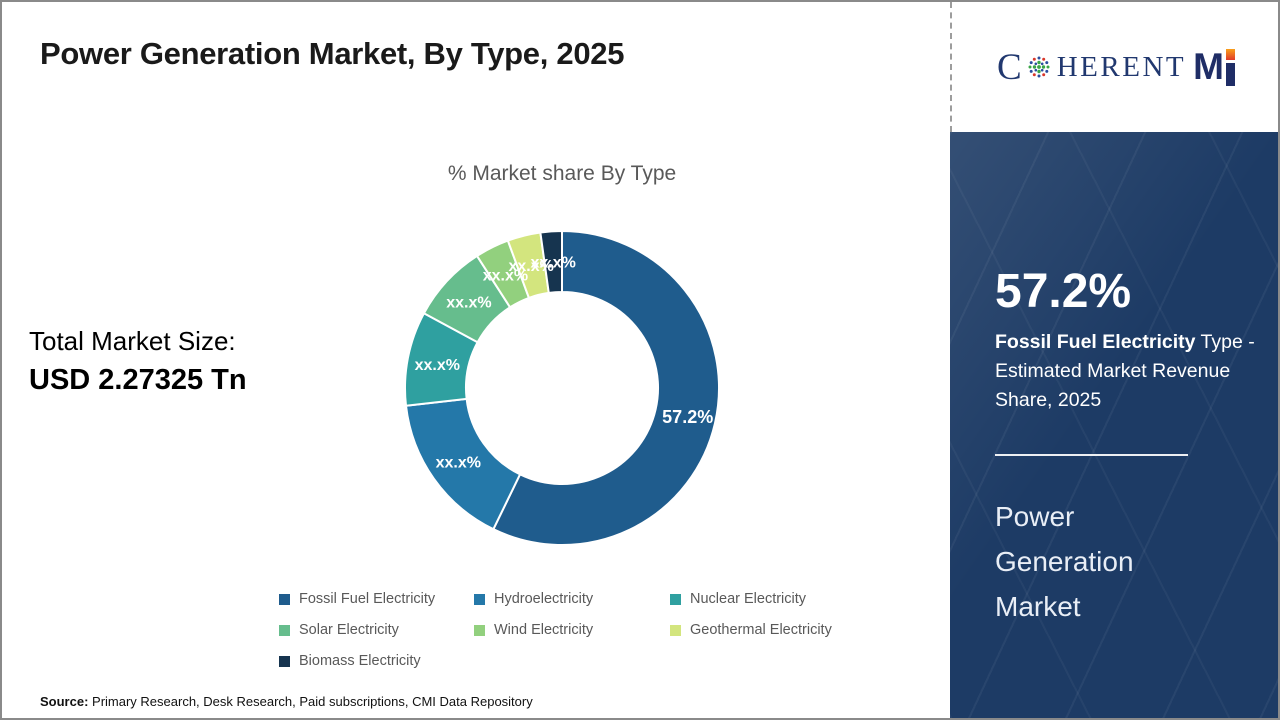 The width and height of the screenshot is (1280, 720). Describe the element at coordinates (349, 630) in the screenshot. I see `legend-label: Solar Electricity` at that location.